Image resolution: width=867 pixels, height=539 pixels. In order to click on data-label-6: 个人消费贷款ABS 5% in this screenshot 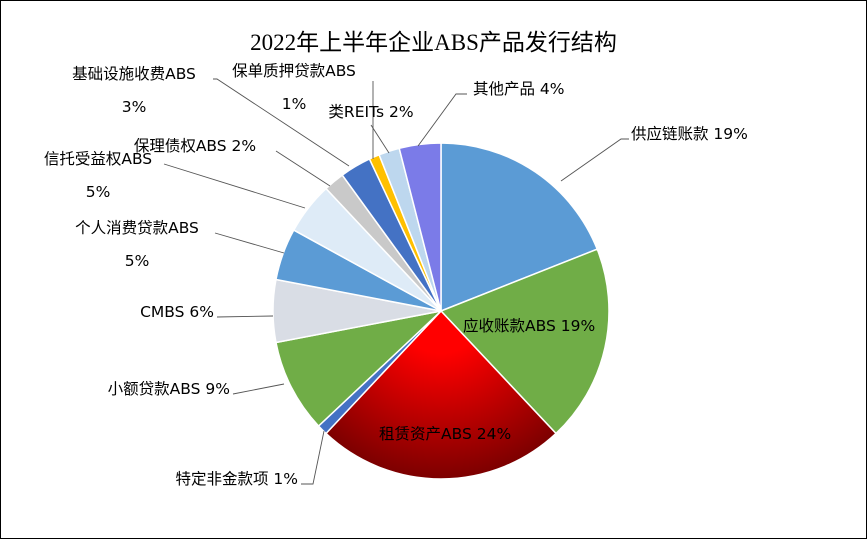, I will do `click(137, 244)`.